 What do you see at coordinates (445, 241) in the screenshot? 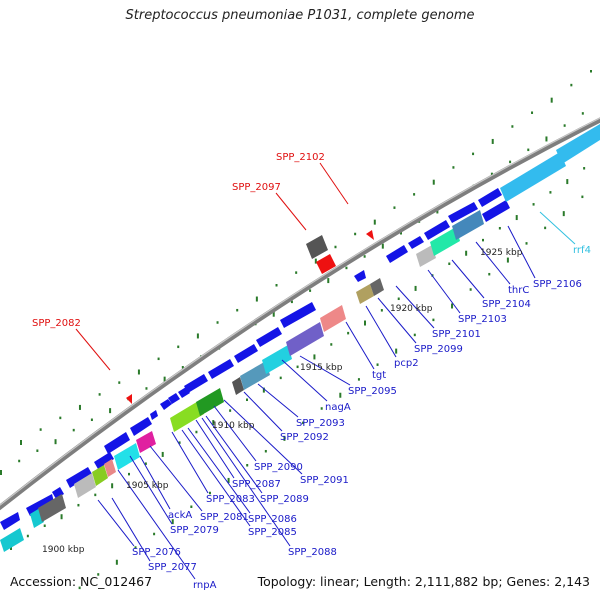
I see `feature-block-teal` at bounding box center [445, 241].